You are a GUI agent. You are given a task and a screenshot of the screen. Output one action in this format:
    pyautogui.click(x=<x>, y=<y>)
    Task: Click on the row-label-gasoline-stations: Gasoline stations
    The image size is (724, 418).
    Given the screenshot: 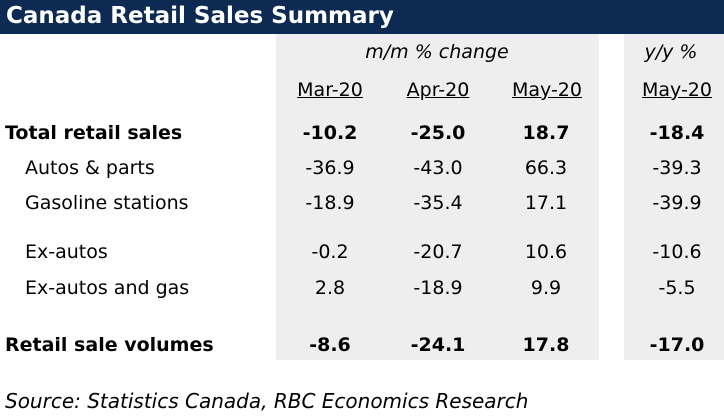 What is the action you would take?
    pyautogui.click(x=107, y=203)
    